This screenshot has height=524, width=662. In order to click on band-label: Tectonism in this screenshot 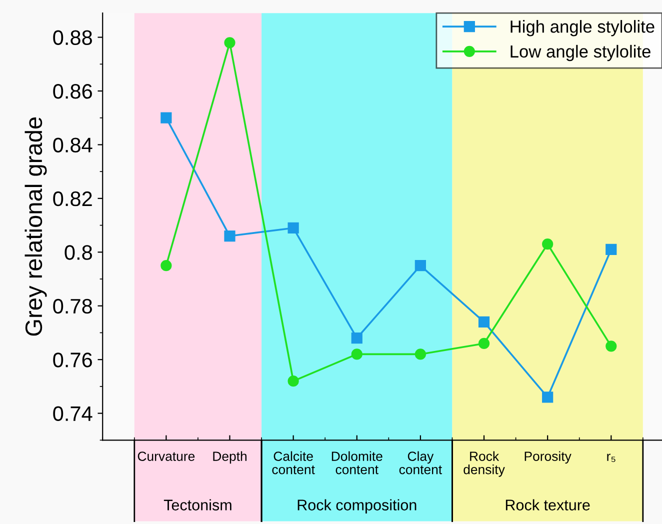, I will do `click(198, 504)`.